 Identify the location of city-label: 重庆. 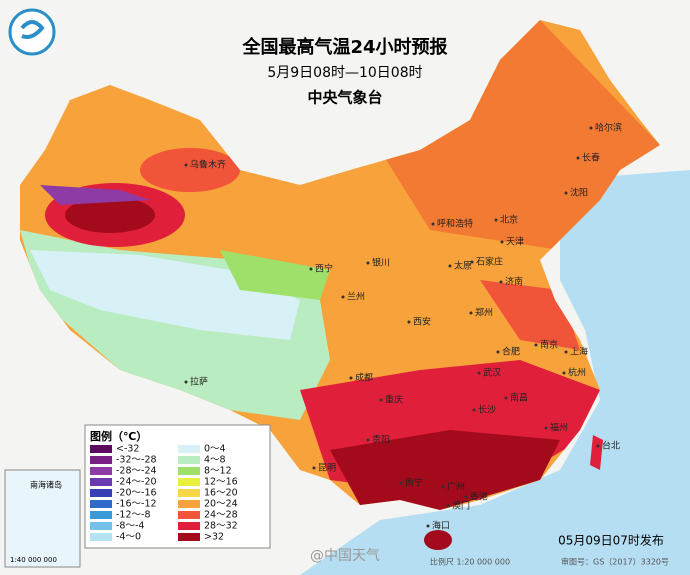
(394, 400).